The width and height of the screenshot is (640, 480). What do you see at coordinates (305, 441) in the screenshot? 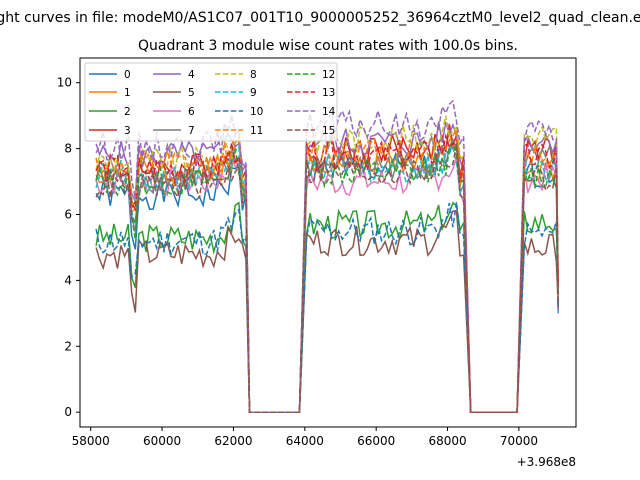
I see `x-tick-label: 64000` at bounding box center [305, 441].